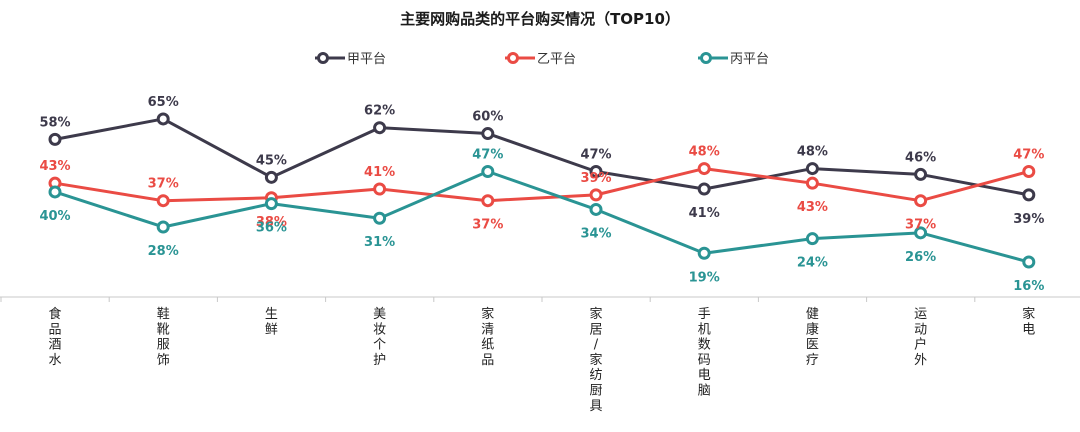  I want to click on x-tick-label: 运动户外, so click(920, 337).